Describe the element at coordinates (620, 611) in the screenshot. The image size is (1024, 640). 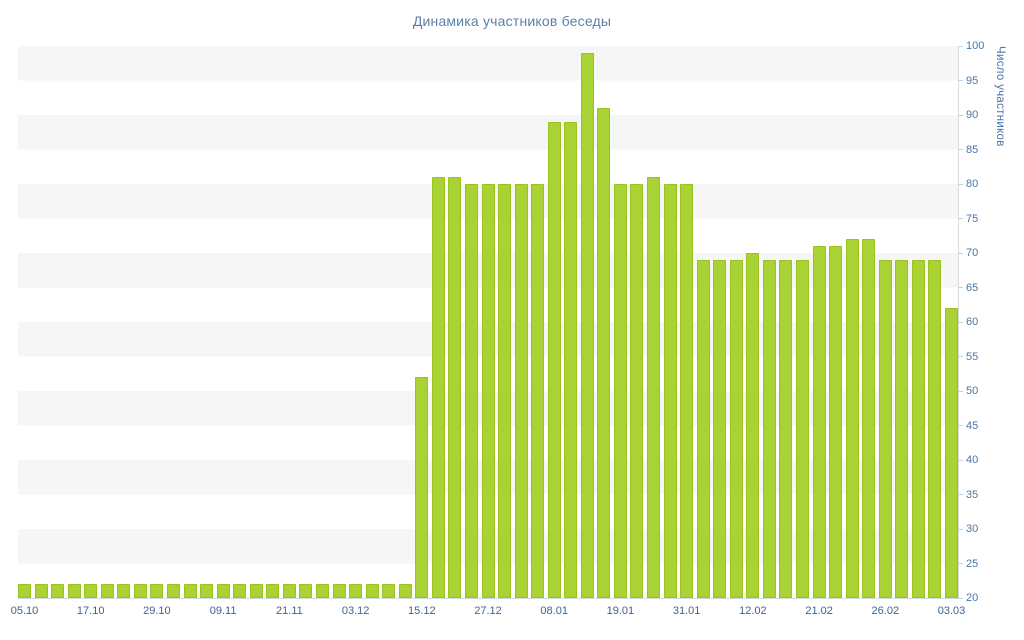
I see `x-axis-tick-label: 19.01` at that location.